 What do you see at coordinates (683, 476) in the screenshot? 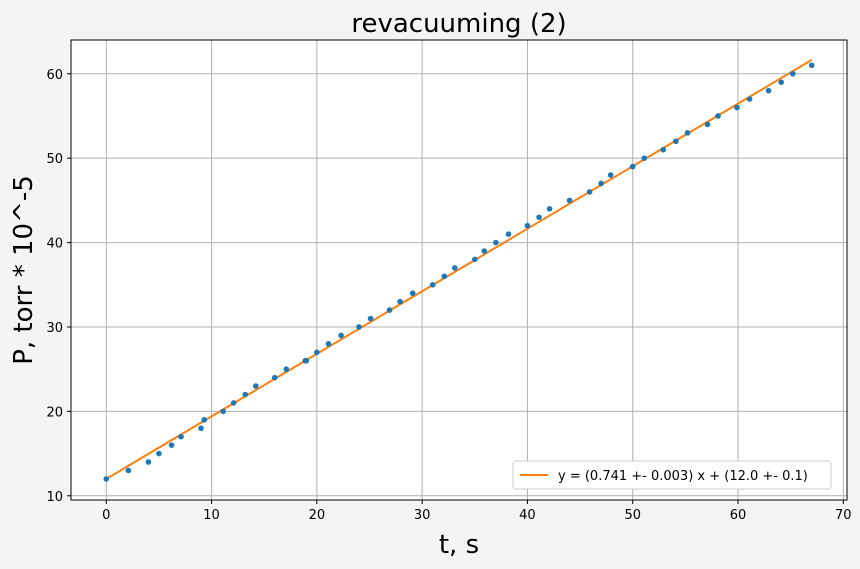
I see `legend-label: y = (0.741 +- 0.003) x + (12.0 +- 0.1)` at bounding box center [683, 476].